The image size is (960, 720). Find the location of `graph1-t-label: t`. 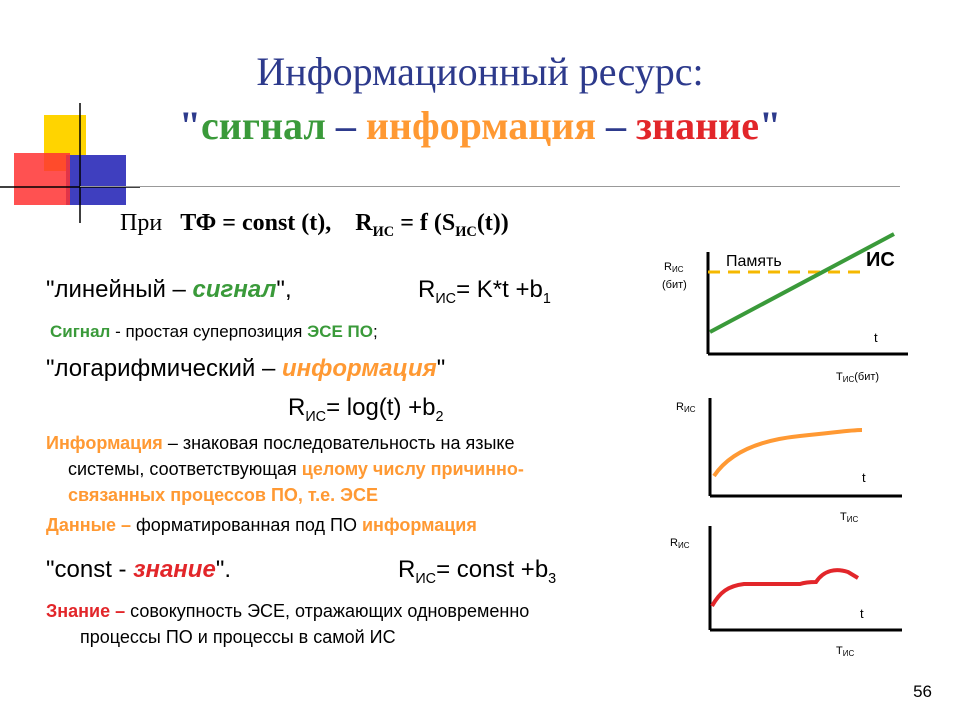

graph1-t-label: t is located at coordinates (876, 337).